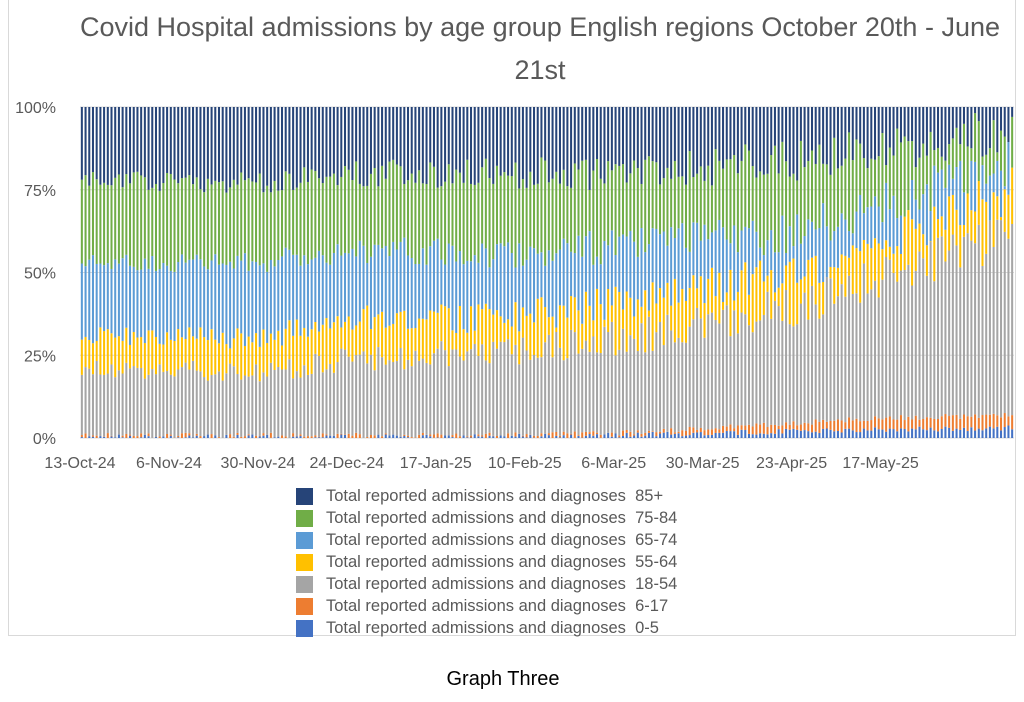 This screenshot has width=1024, height=702. I want to click on x-tick-label: 10-Feb-25, so click(525, 463).